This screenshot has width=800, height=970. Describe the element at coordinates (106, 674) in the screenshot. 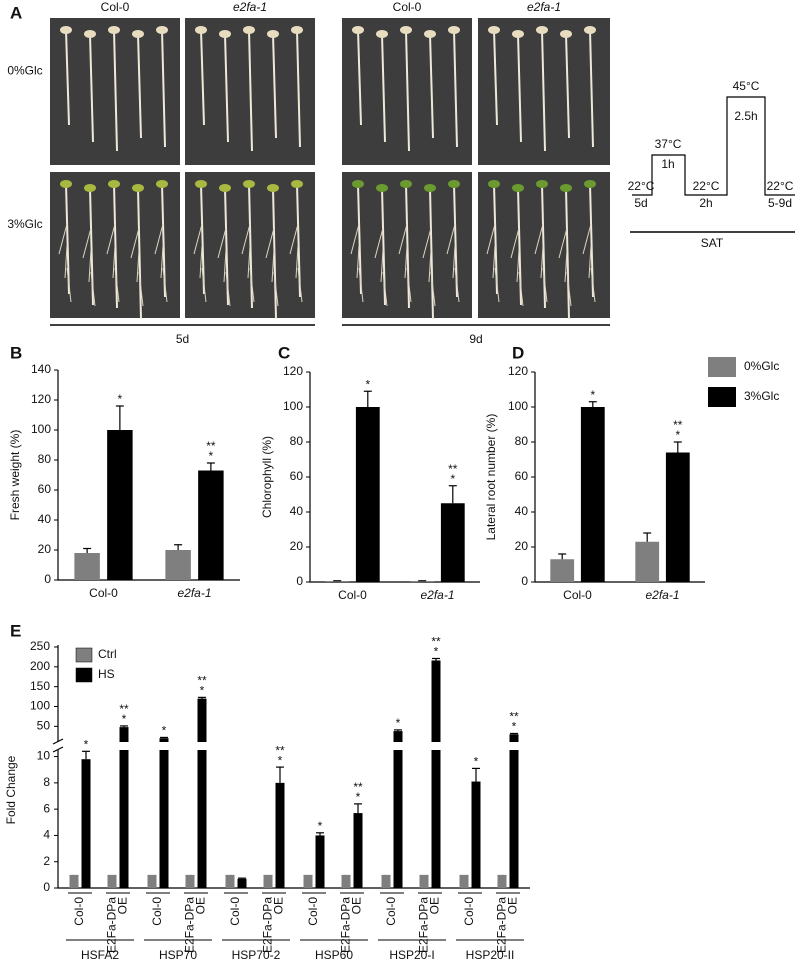

I see `legend-label: HS` at that location.